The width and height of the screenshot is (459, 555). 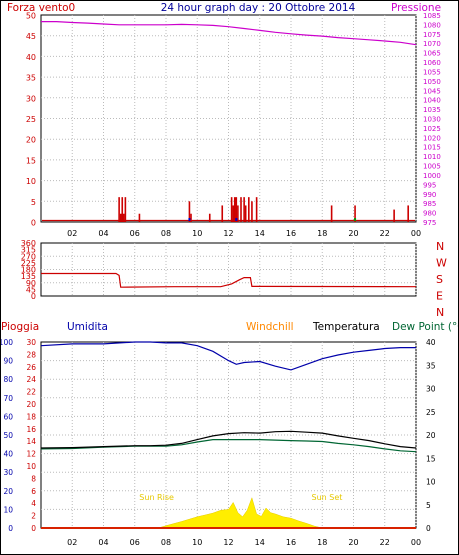 What do you see at coordinates (432, 82) in the screenshot?
I see `pressure-tick-label: 1050` at bounding box center [432, 82].